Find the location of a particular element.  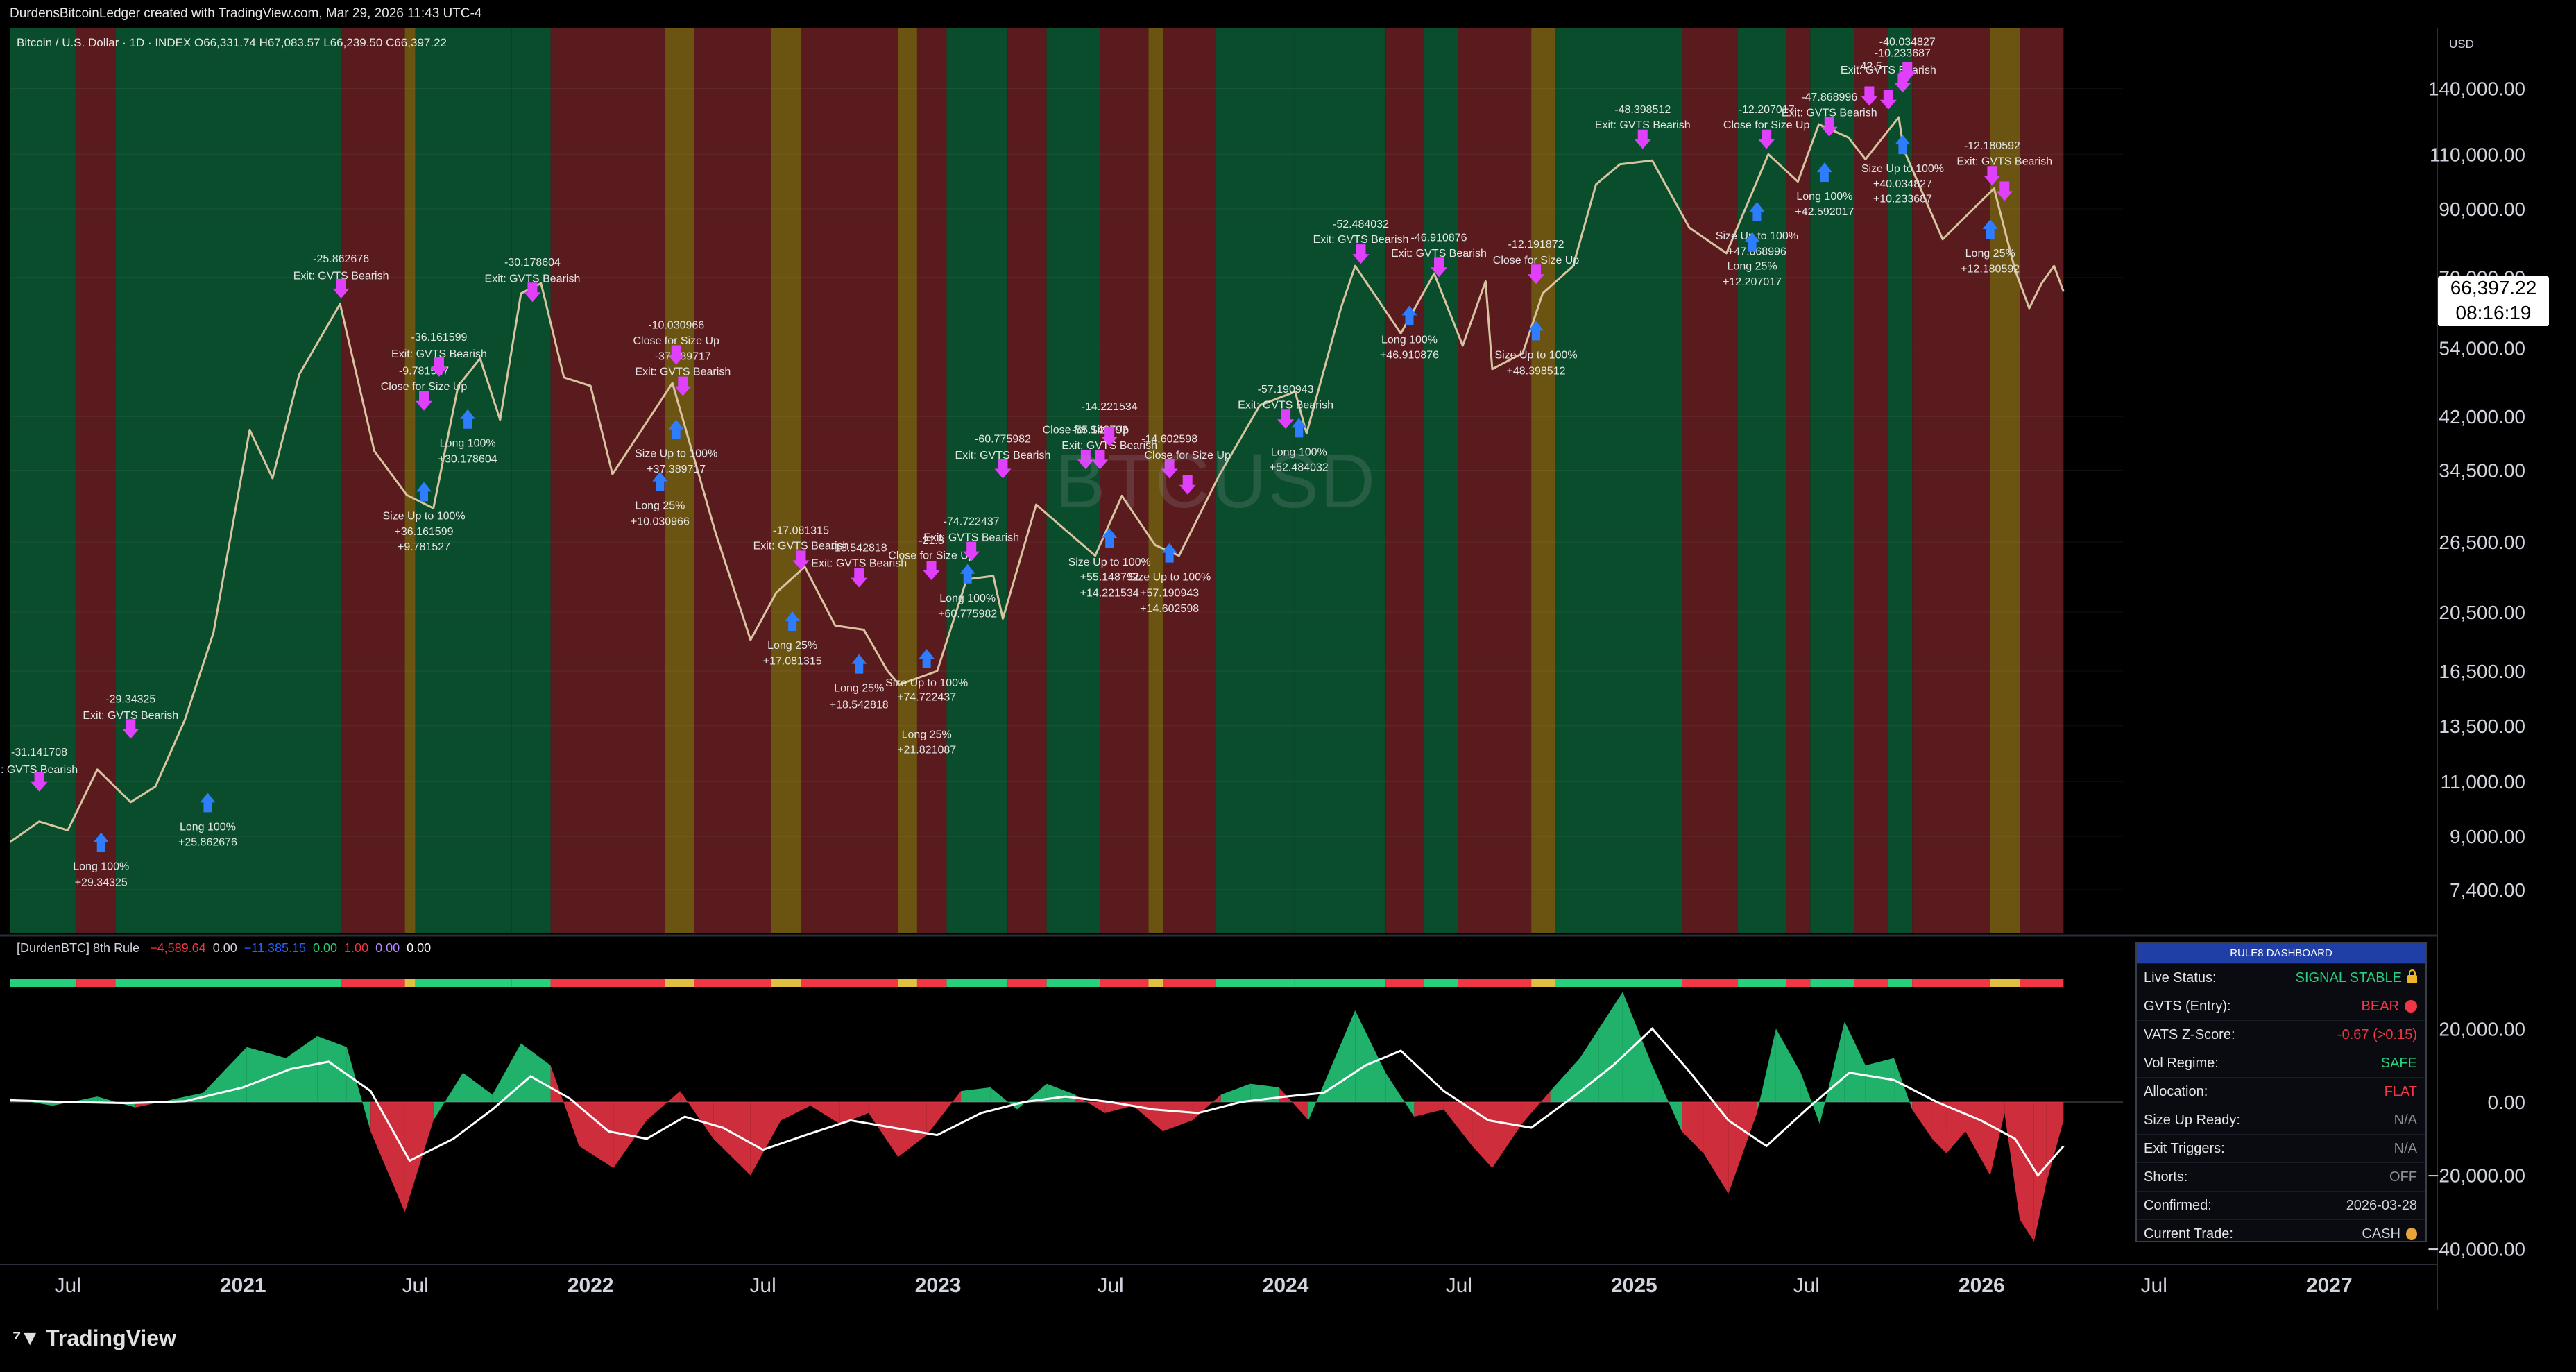

dashboard-row: Vol Regime: SAFE is located at coordinates (2281, 1063).